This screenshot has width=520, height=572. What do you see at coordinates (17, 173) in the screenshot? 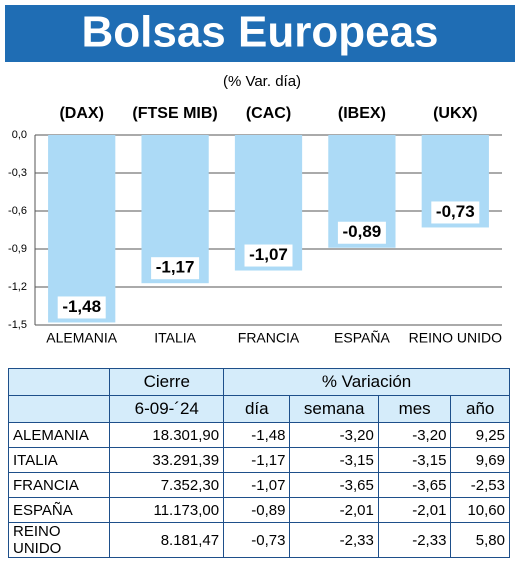
I see `y-tick-label: -0,3` at bounding box center [17, 173].